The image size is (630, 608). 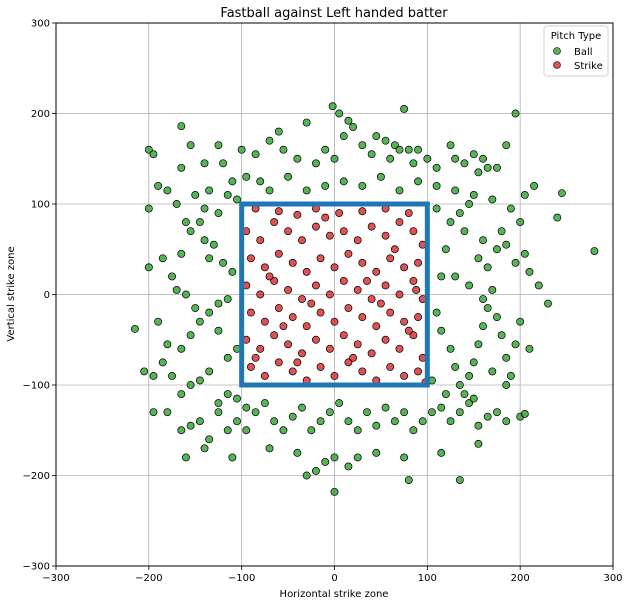 What do you see at coordinates (612, 578) in the screenshot?
I see `x-tick-label: 300` at bounding box center [612, 578].